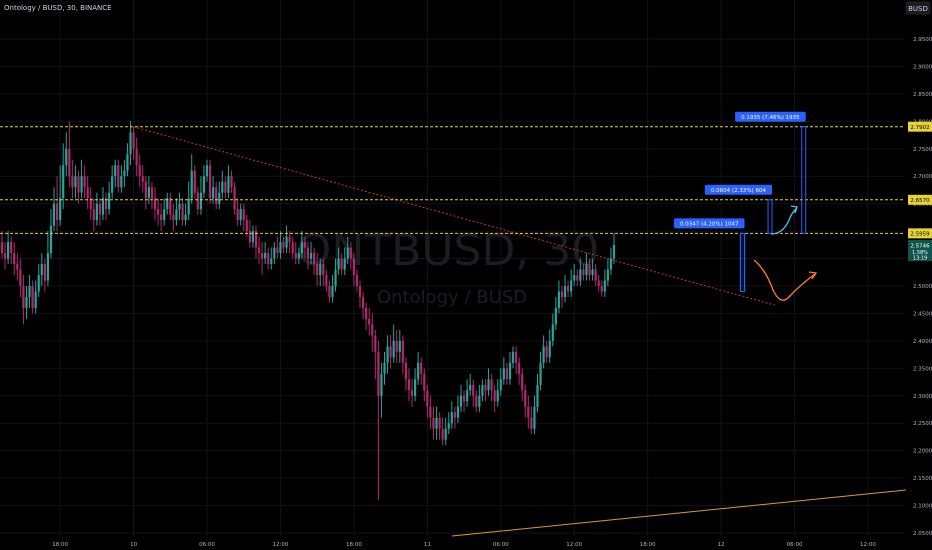 This screenshot has width=932, height=550. I want to click on measure-label: 0.0347 (4.20%) 1047, so click(709, 225).